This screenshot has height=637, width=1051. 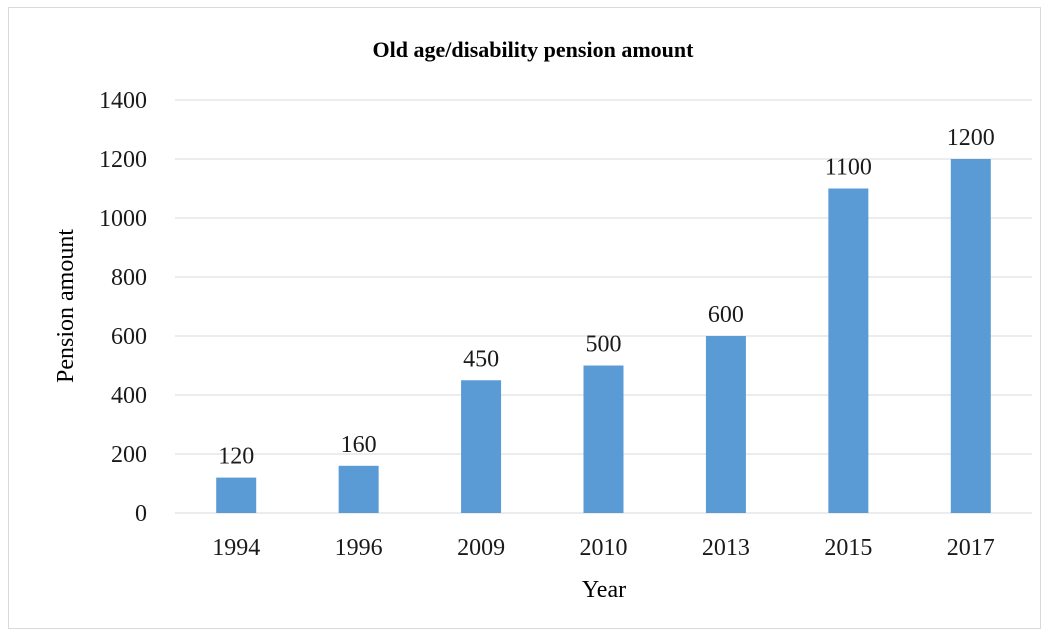 What do you see at coordinates (481, 446) in the screenshot?
I see `bar-2009` at bounding box center [481, 446].